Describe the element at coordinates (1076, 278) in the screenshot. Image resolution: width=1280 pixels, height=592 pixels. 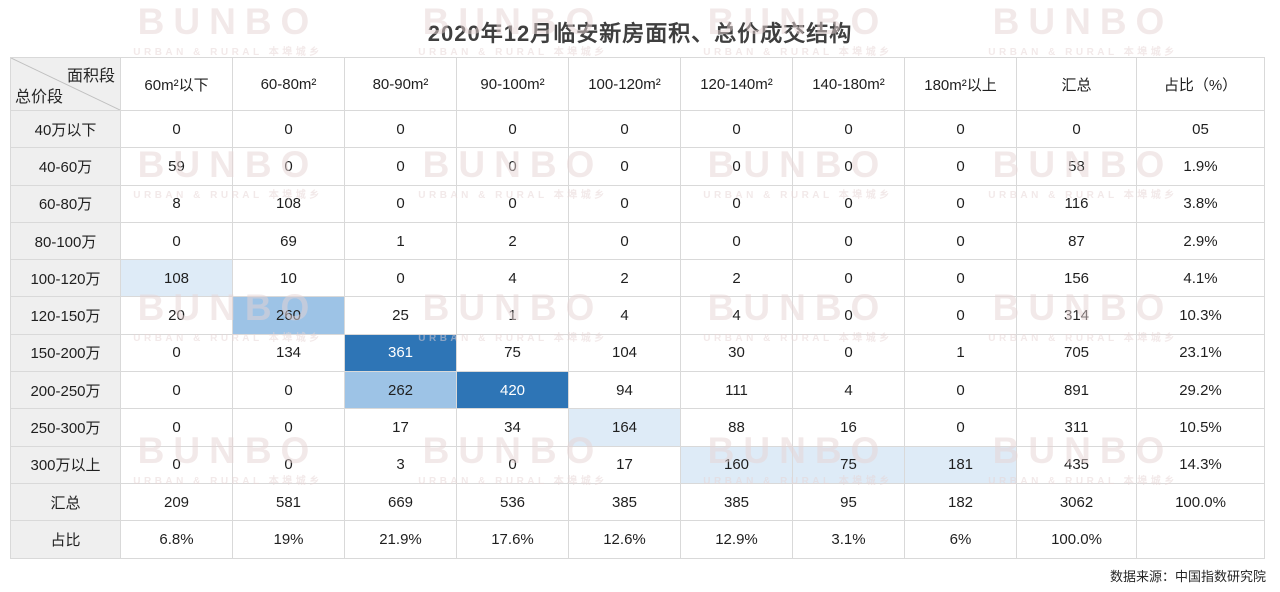
I see `table-cell: 156` at that location.